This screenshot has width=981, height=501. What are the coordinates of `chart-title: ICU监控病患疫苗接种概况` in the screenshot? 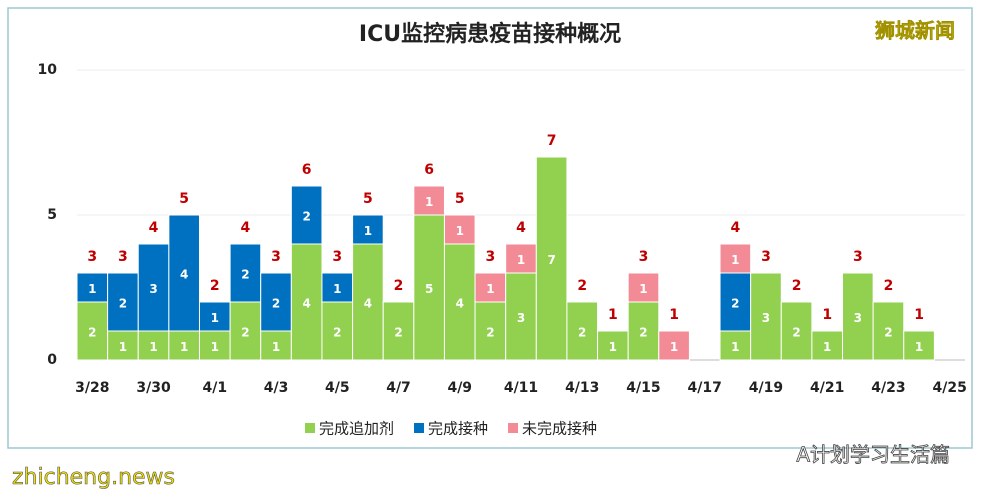 It's located at (490, 34).